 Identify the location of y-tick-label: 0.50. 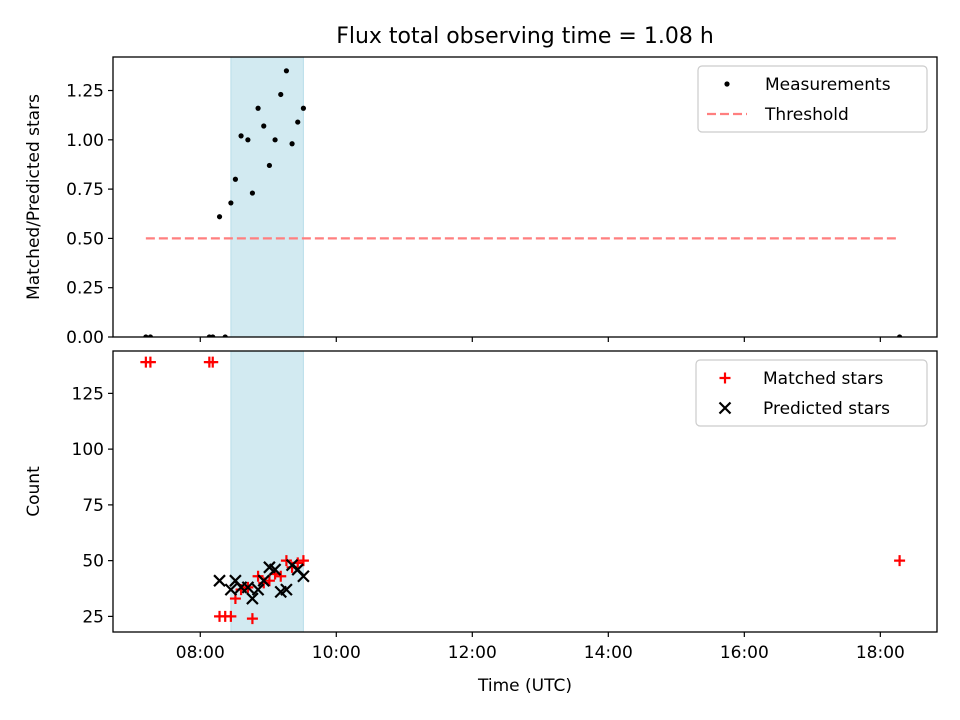
(85, 239).